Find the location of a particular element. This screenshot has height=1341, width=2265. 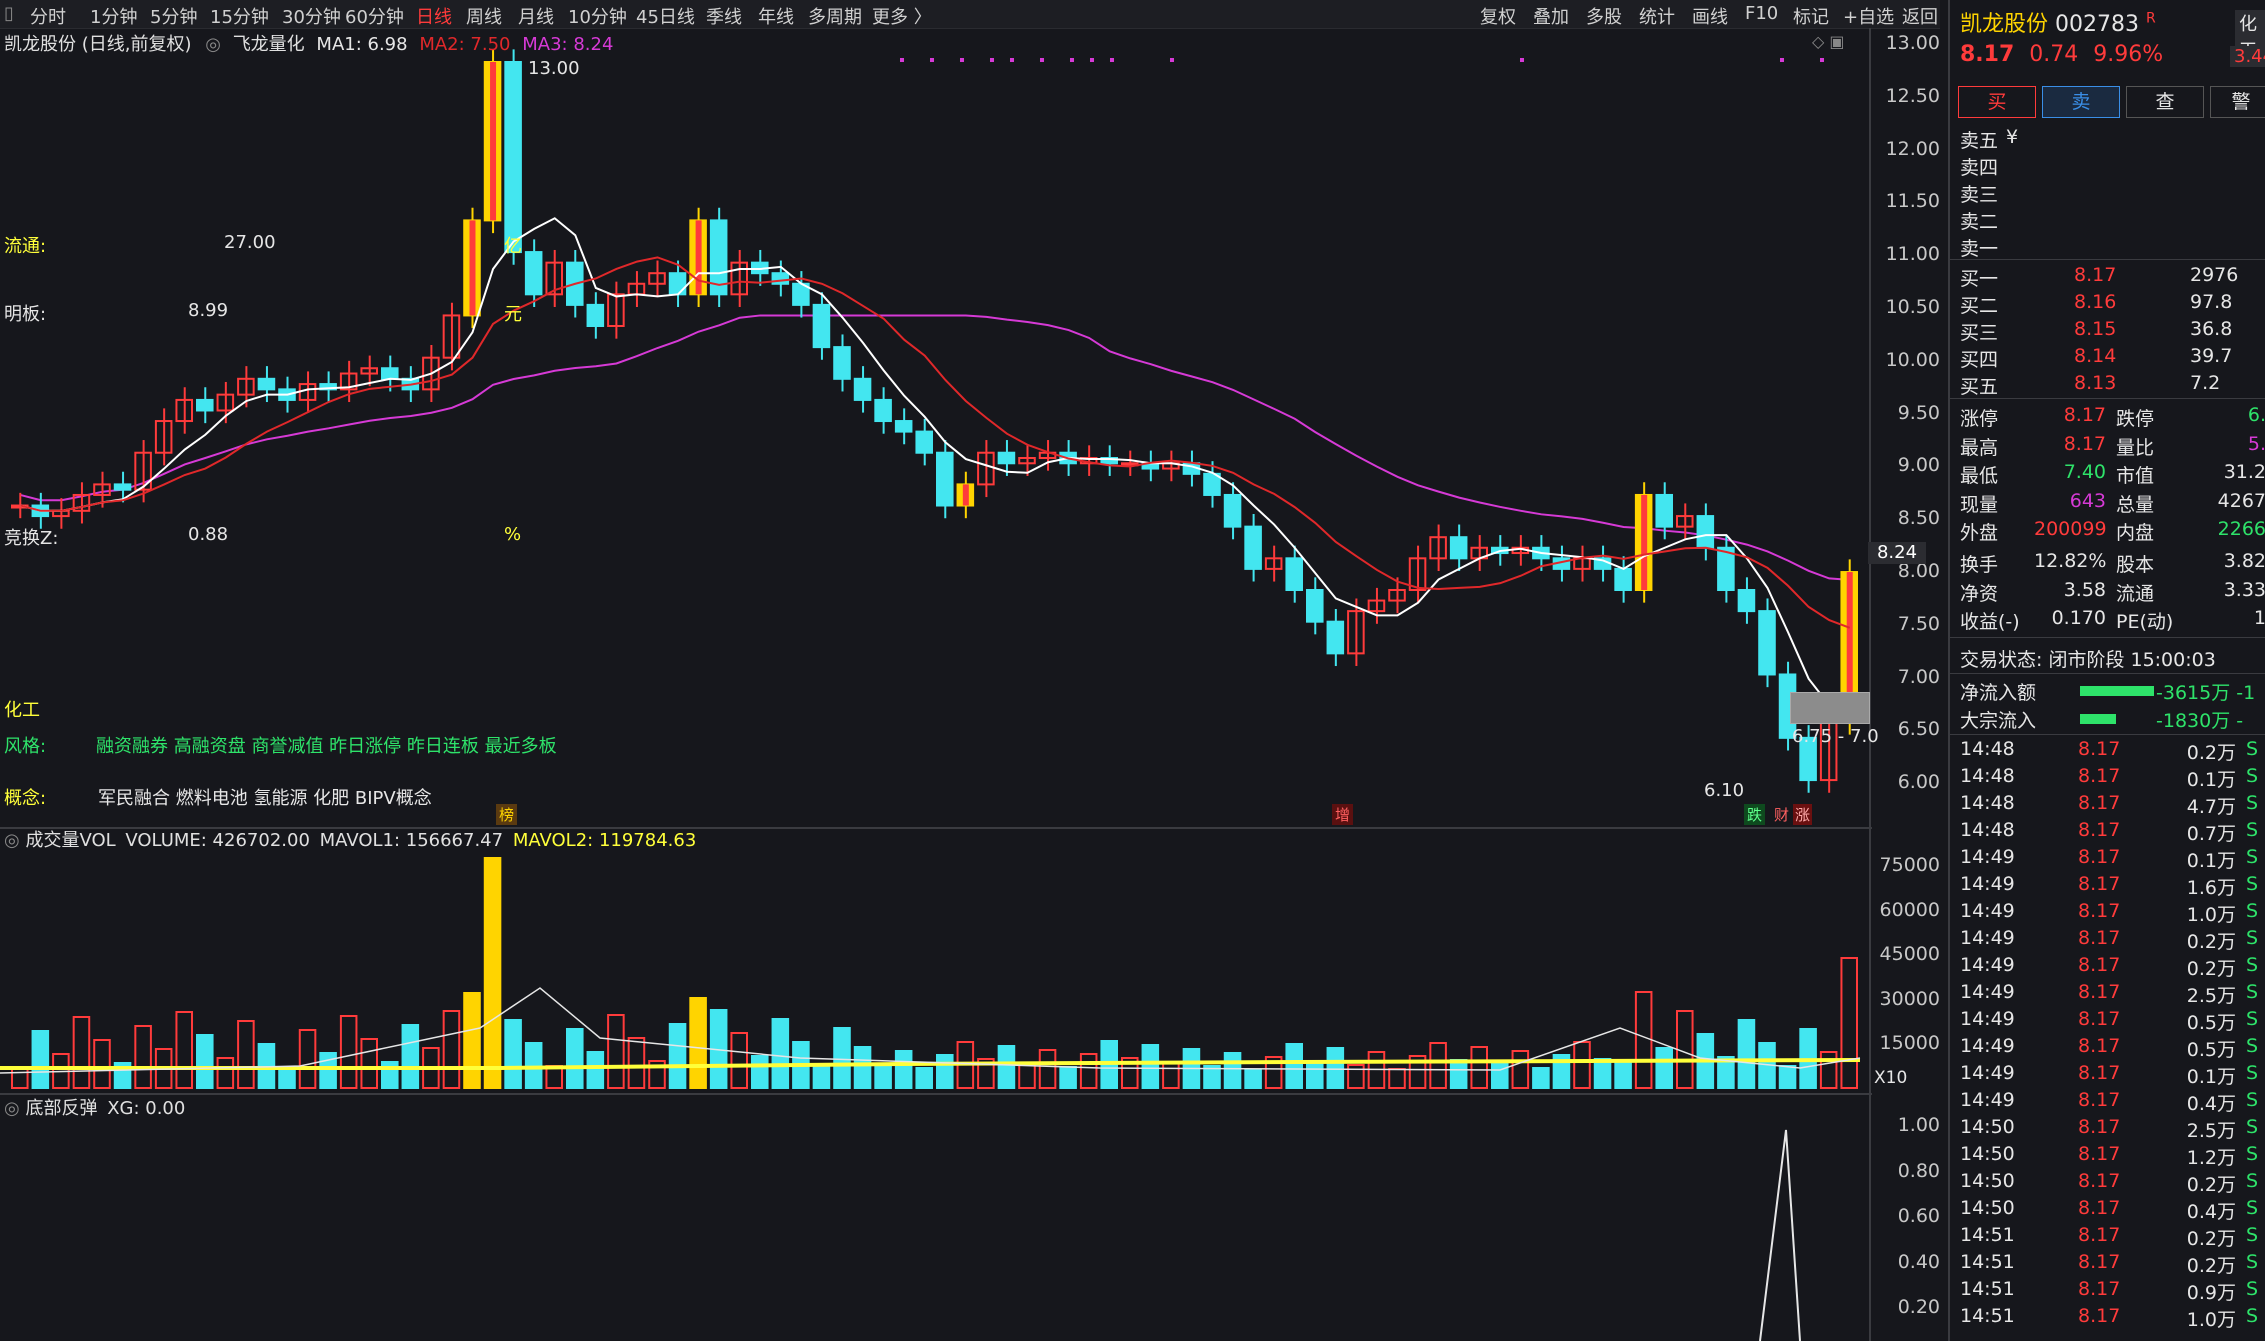

alert-button: 警 is located at coordinates (2237, 102).